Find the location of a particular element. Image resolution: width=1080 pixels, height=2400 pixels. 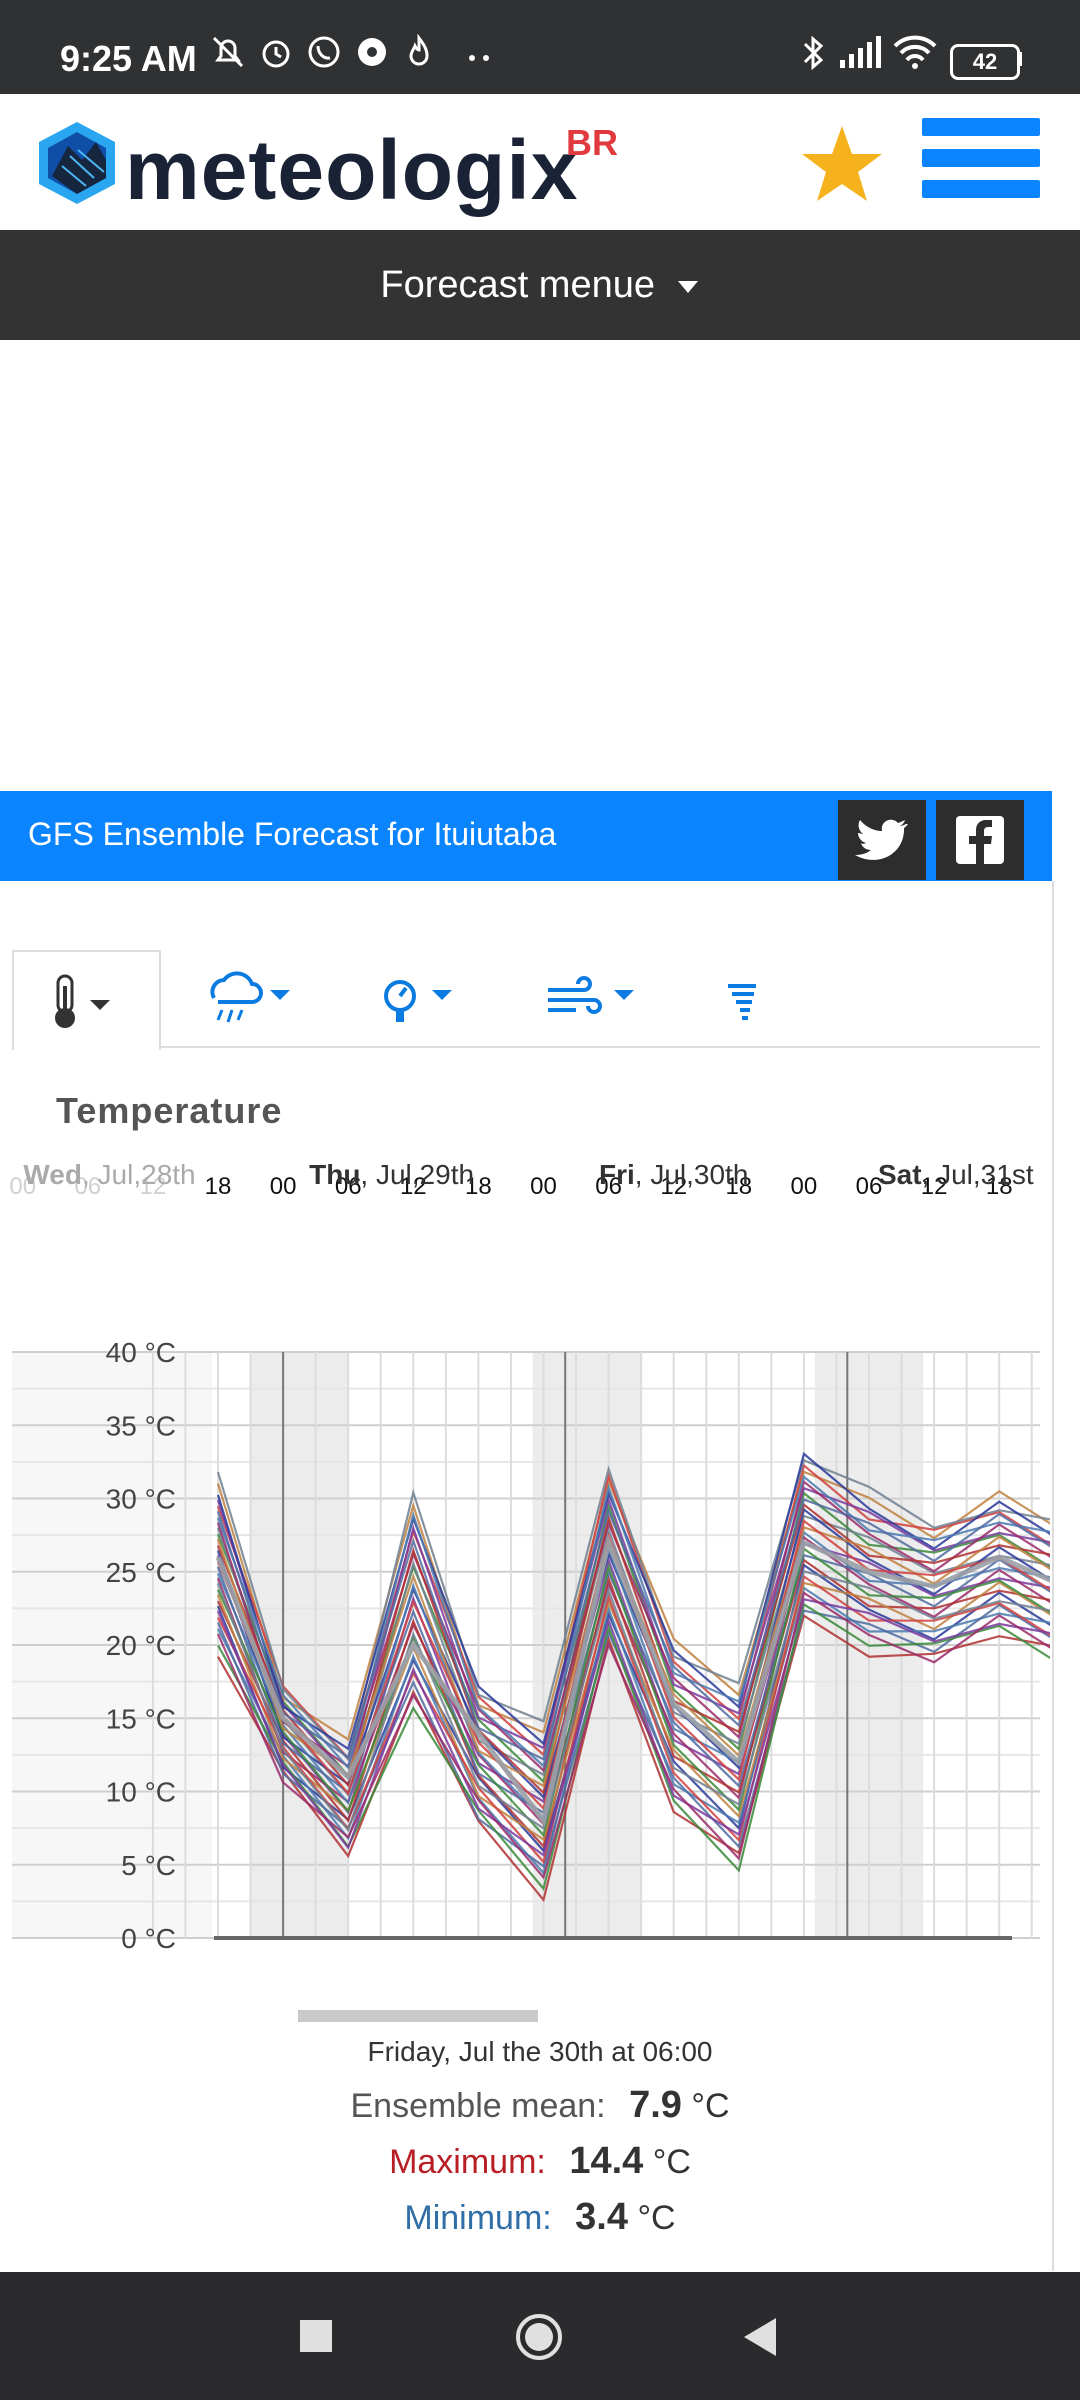

mean-unit: °C is located at coordinates (710, 2106).